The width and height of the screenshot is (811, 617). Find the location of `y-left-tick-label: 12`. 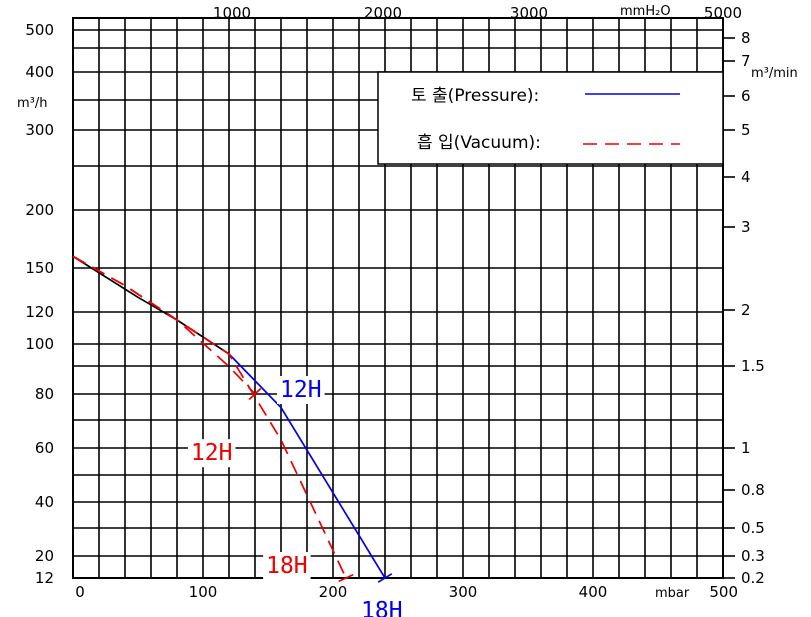

y-left-tick-label: 12 is located at coordinates (44, 578).